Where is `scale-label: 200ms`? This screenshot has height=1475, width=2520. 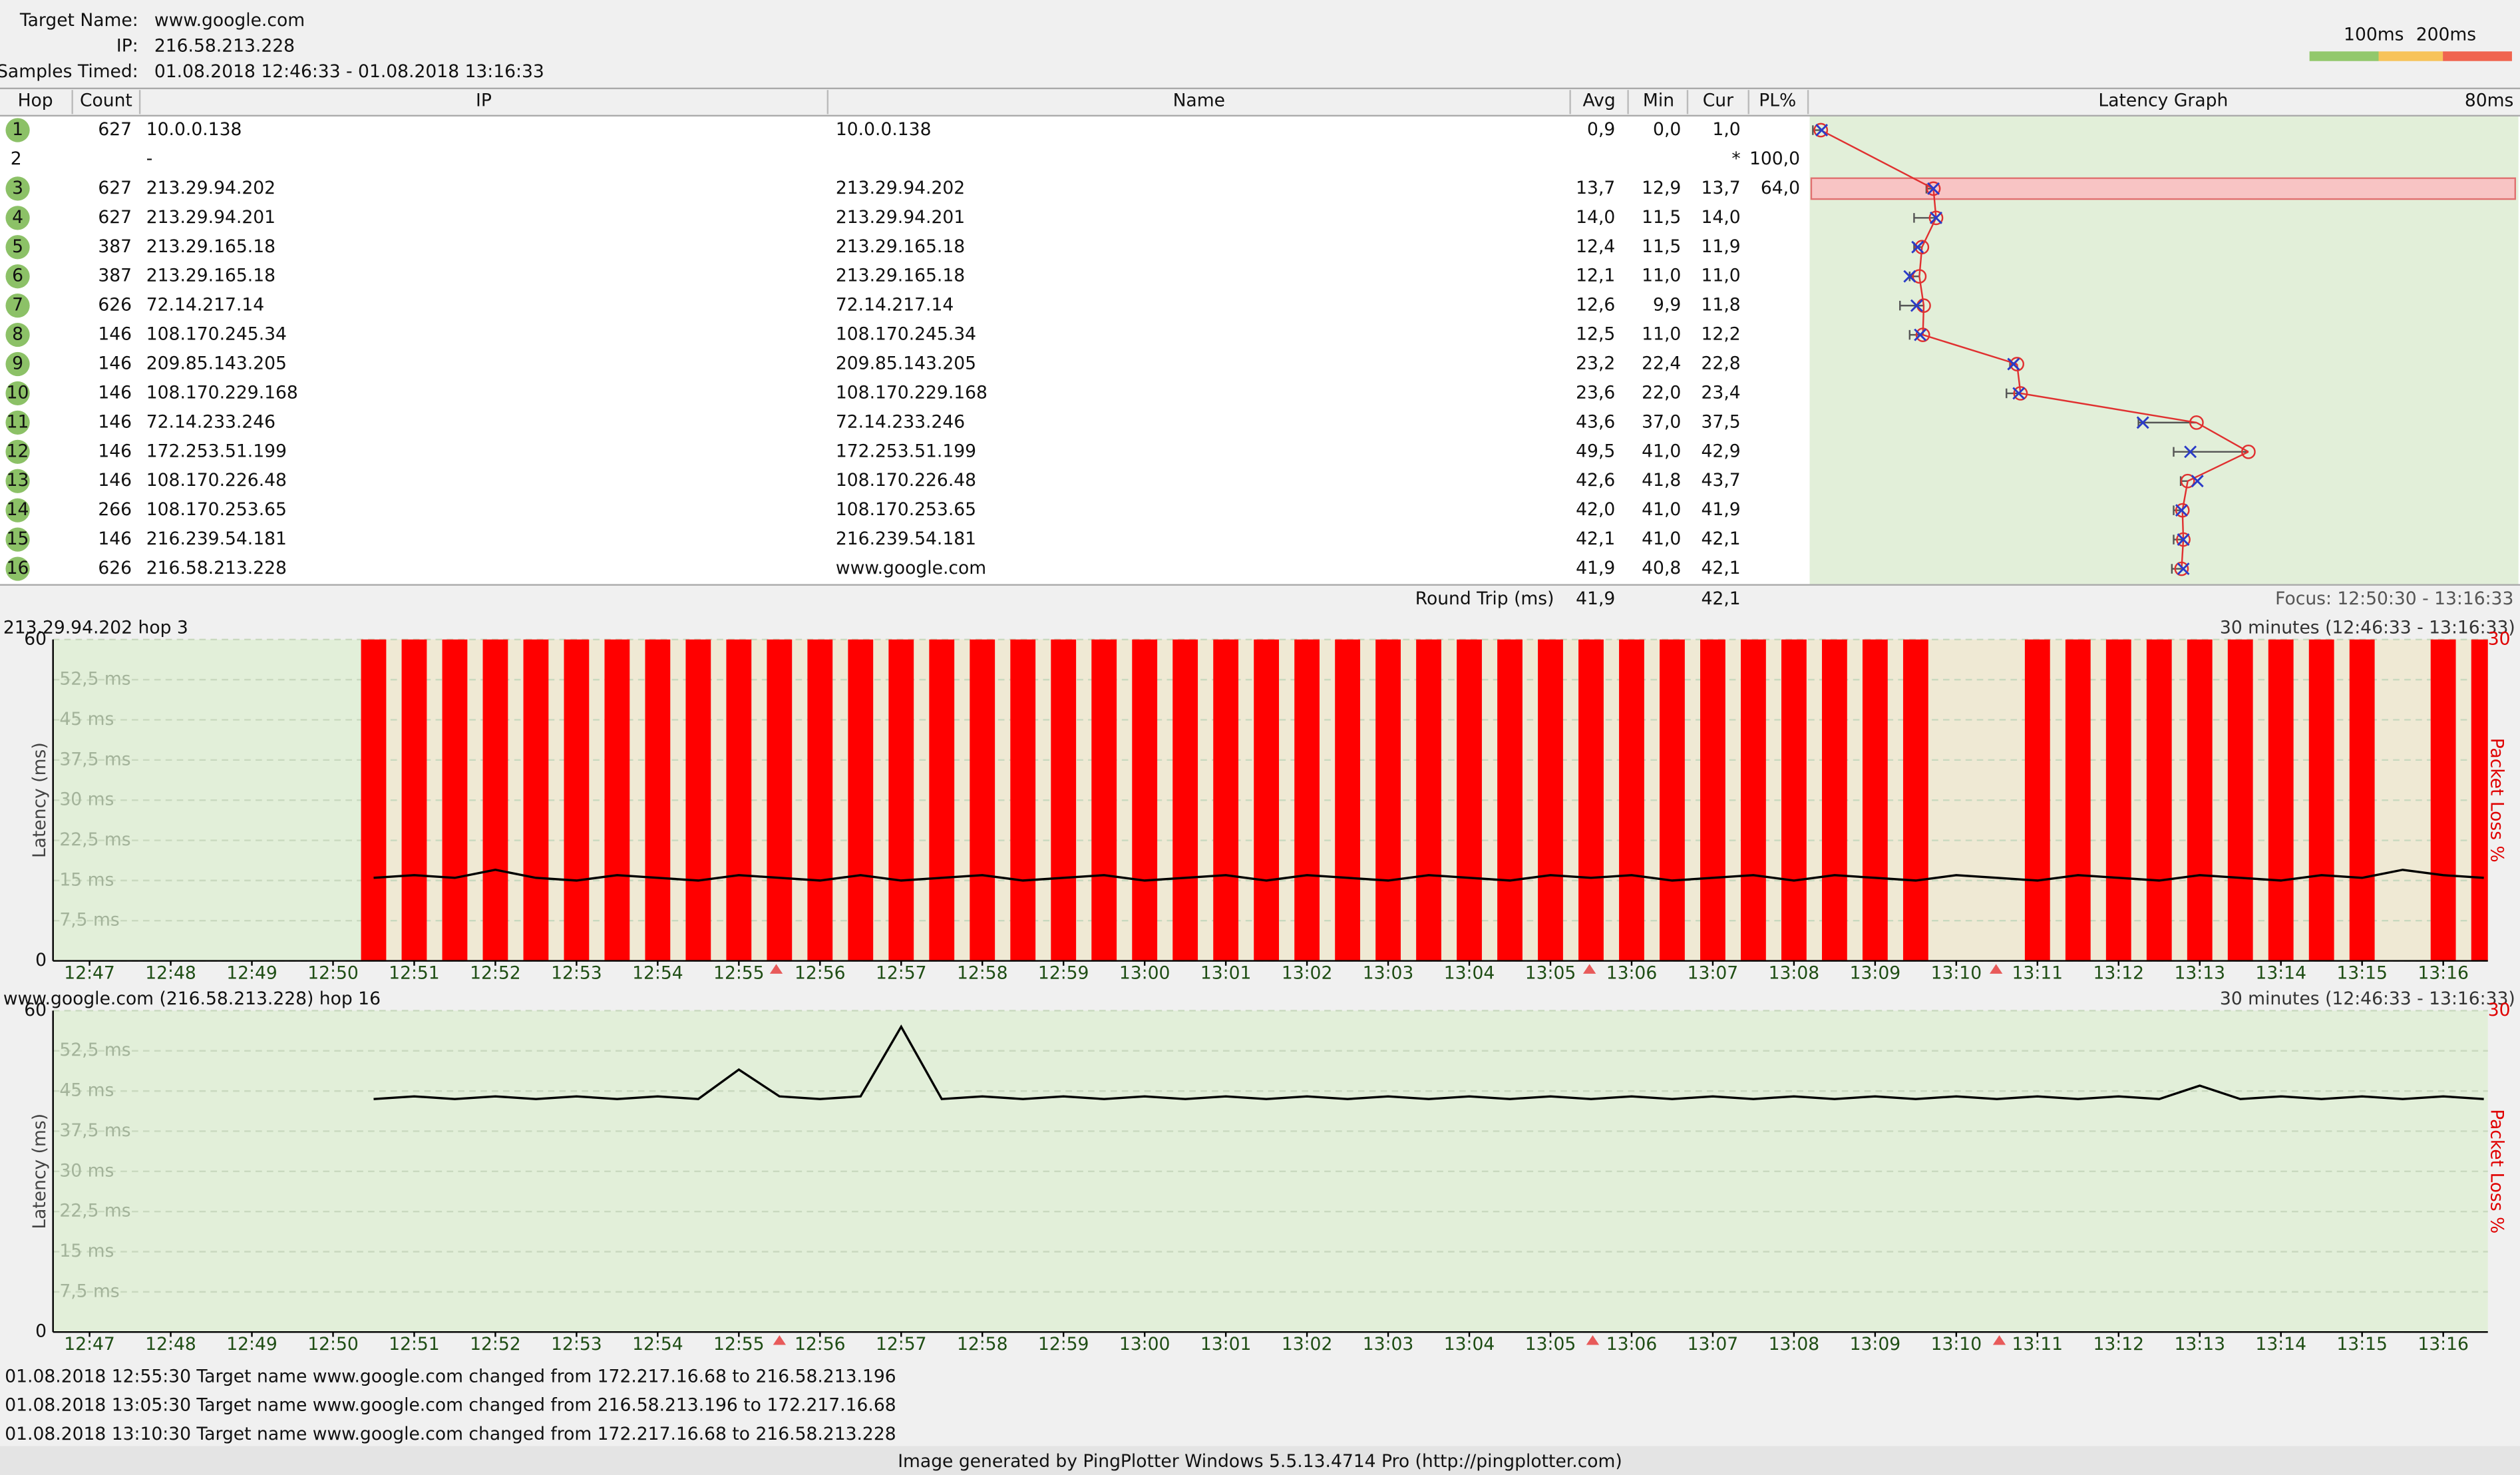 scale-label: 200ms is located at coordinates (2446, 35).